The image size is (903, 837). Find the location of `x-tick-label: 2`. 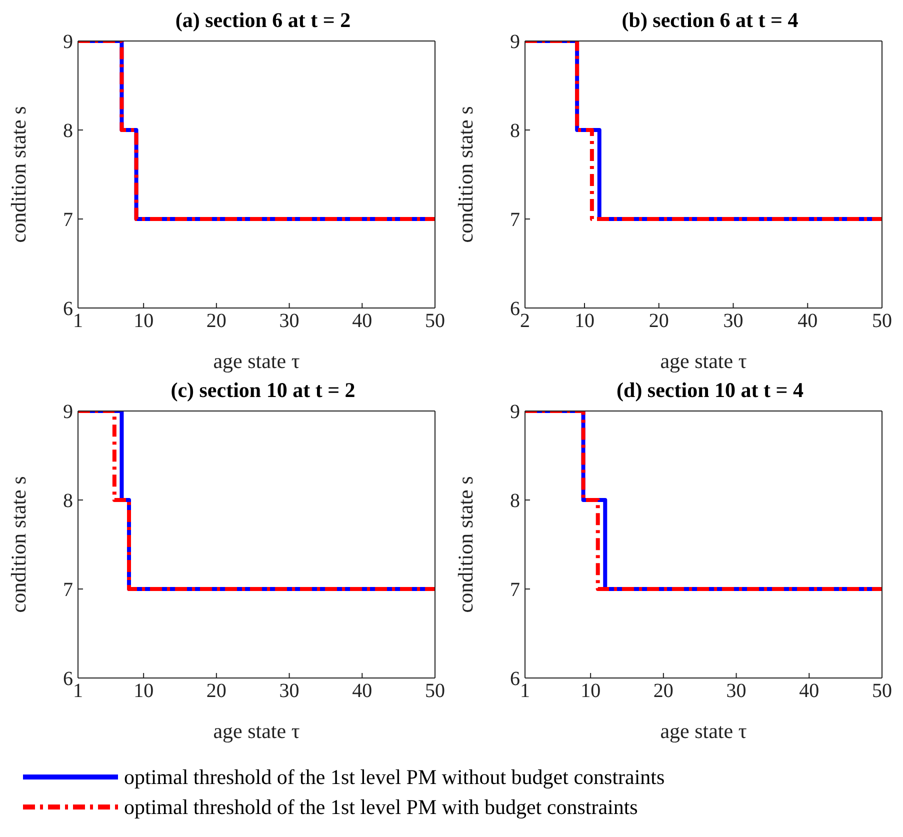

x-tick-label: 2 is located at coordinates (525, 321).